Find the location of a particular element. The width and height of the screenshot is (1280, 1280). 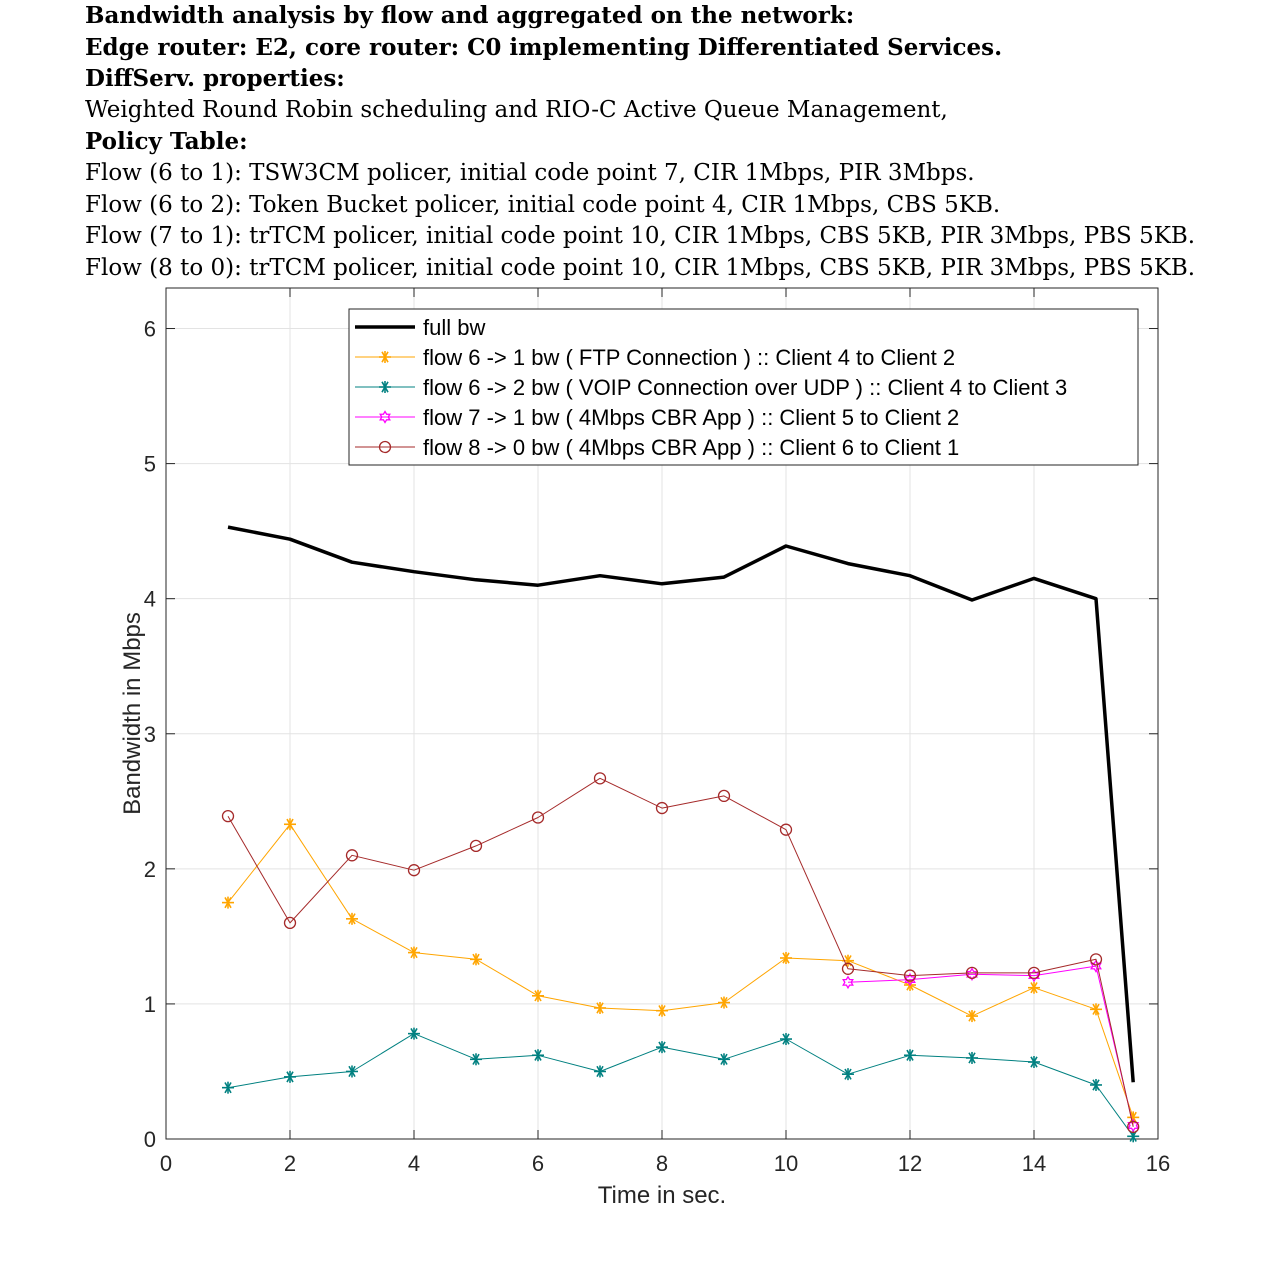

x-tick-label: 0 is located at coordinates (166, 1163).